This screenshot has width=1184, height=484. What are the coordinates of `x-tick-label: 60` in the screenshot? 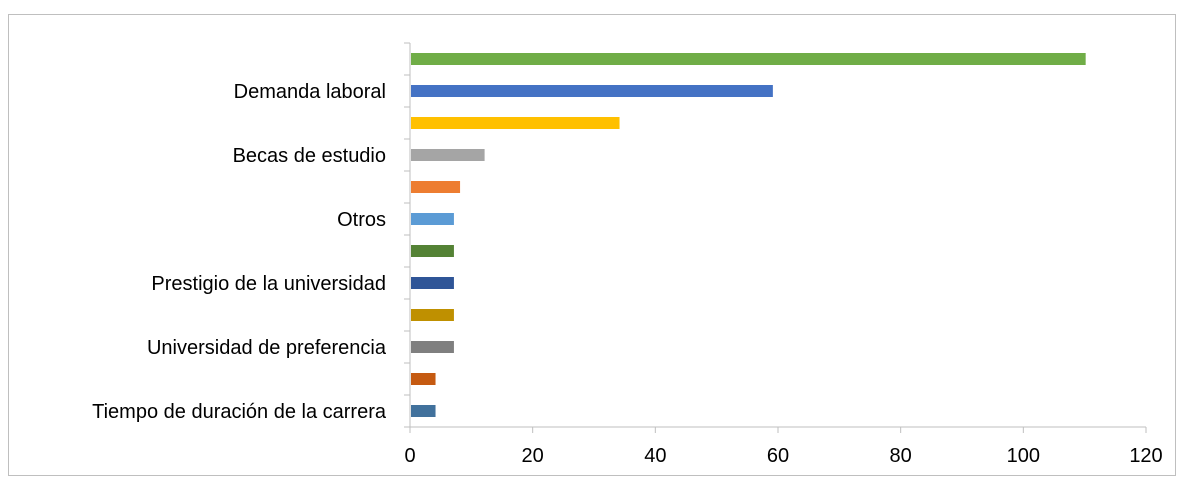 It's located at (778, 456).